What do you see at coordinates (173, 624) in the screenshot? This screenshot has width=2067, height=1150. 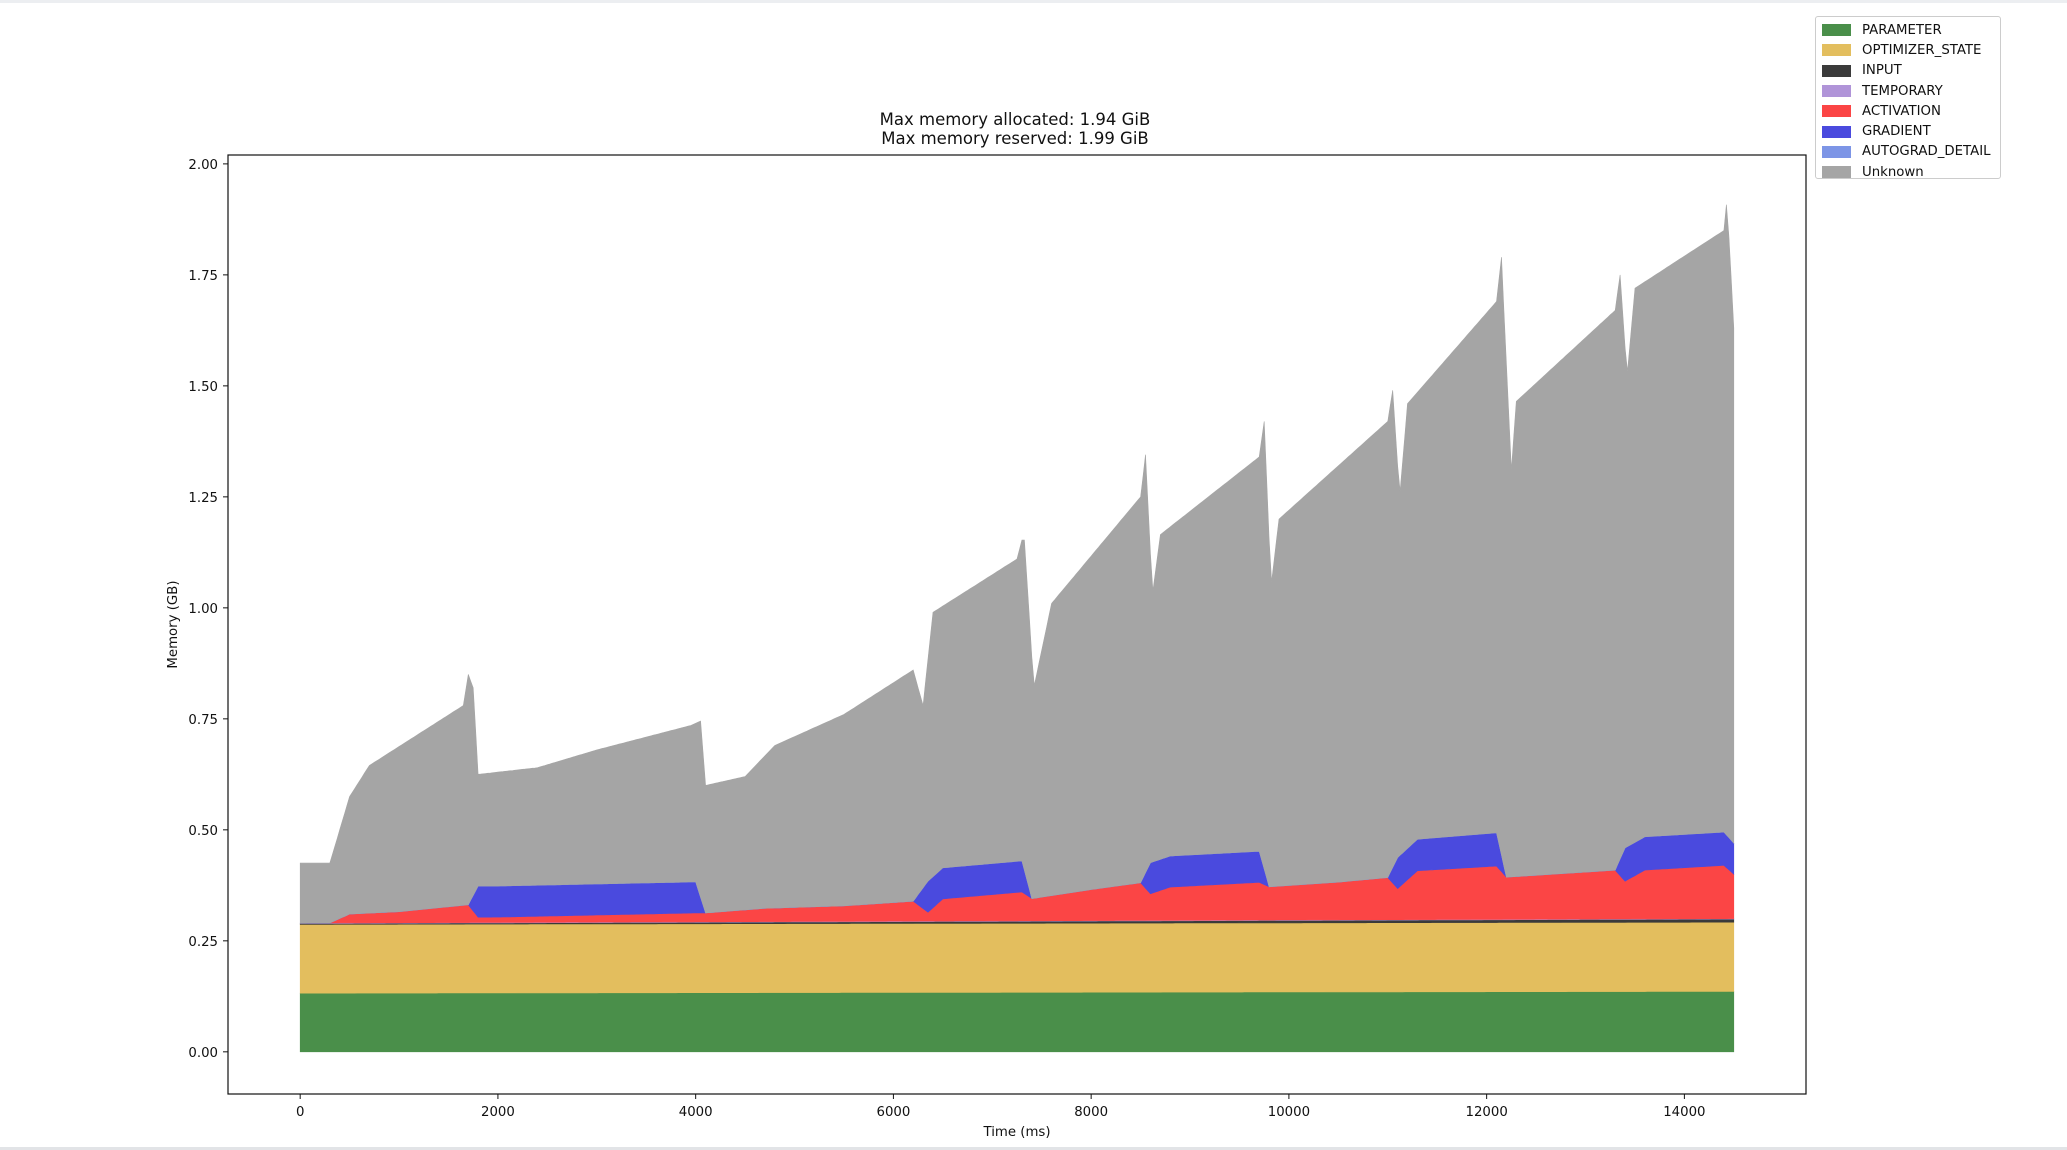 I see `y-axis-label: Memory (GB)` at bounding box center [173, 624].